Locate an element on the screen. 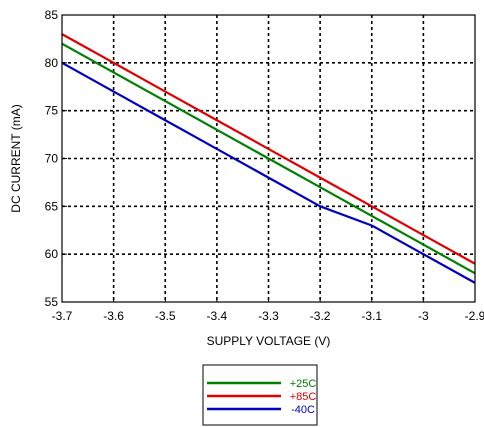 The width and height of the screenshot is (484, 427). y-axis-title: DC CURRENT (mA) is located at coordinates (16, 158).